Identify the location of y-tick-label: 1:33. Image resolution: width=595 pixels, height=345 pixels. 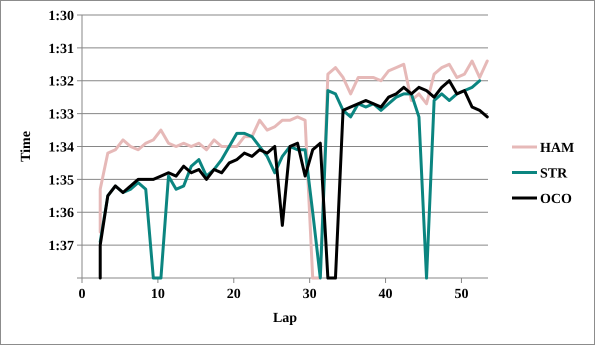
(61, 115).